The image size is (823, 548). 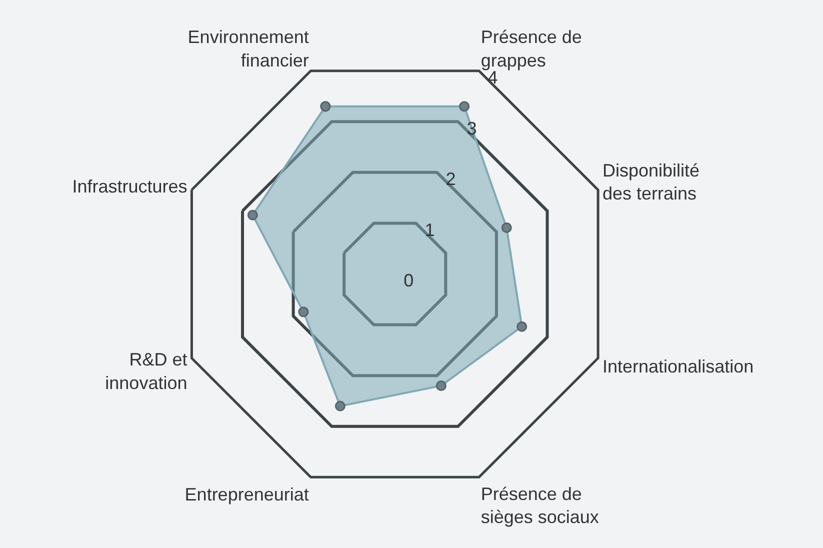 What do you see at coordinates (248, 48) in the screenshot?
I see `spoke-label: Environnement financier` at bounding box center [248, 48].